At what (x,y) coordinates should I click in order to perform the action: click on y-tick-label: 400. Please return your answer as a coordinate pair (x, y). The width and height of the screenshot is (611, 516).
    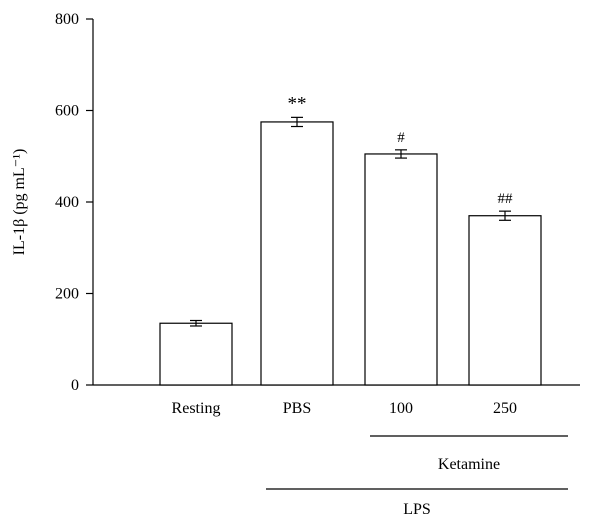
    Looking at the image, I should click on (67, 202).